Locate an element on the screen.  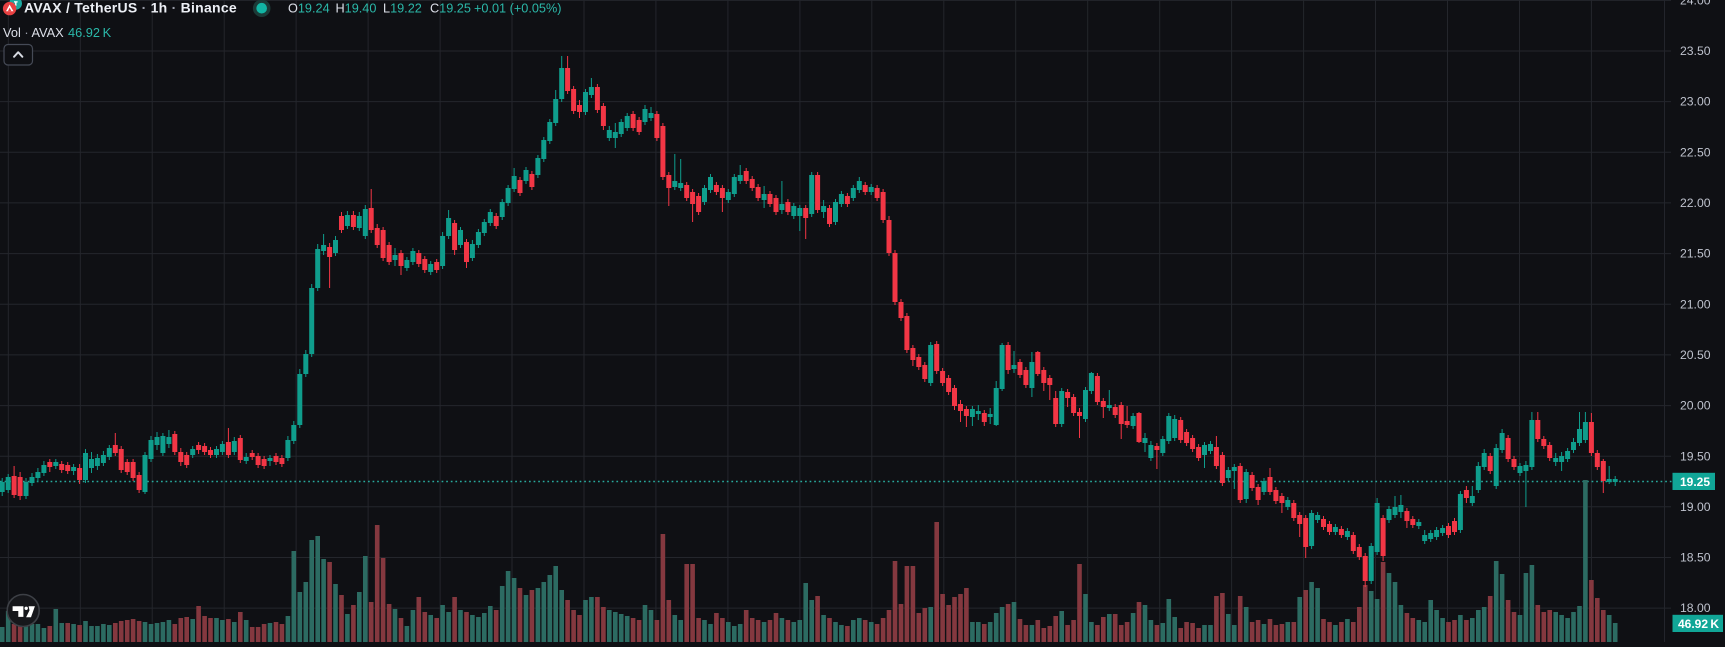
svg-text: 21.50 is located at coordinates (1695, 254).